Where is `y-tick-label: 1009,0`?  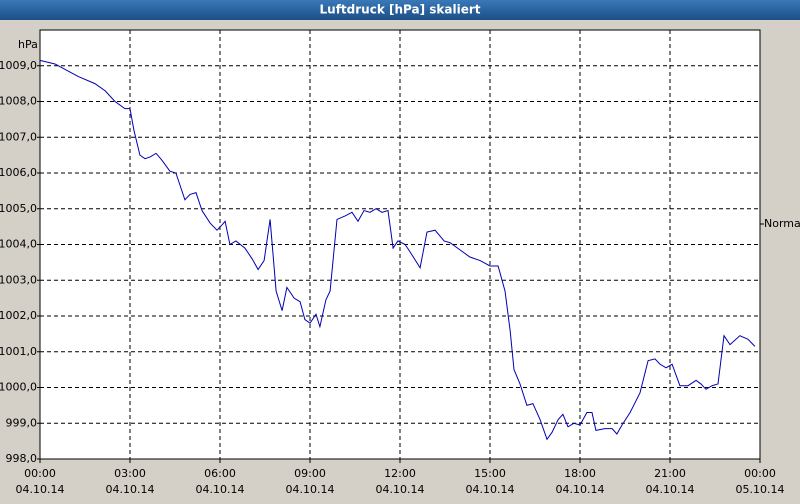
y-tick-label: 1009,0 is located at coordinates (18, 65).